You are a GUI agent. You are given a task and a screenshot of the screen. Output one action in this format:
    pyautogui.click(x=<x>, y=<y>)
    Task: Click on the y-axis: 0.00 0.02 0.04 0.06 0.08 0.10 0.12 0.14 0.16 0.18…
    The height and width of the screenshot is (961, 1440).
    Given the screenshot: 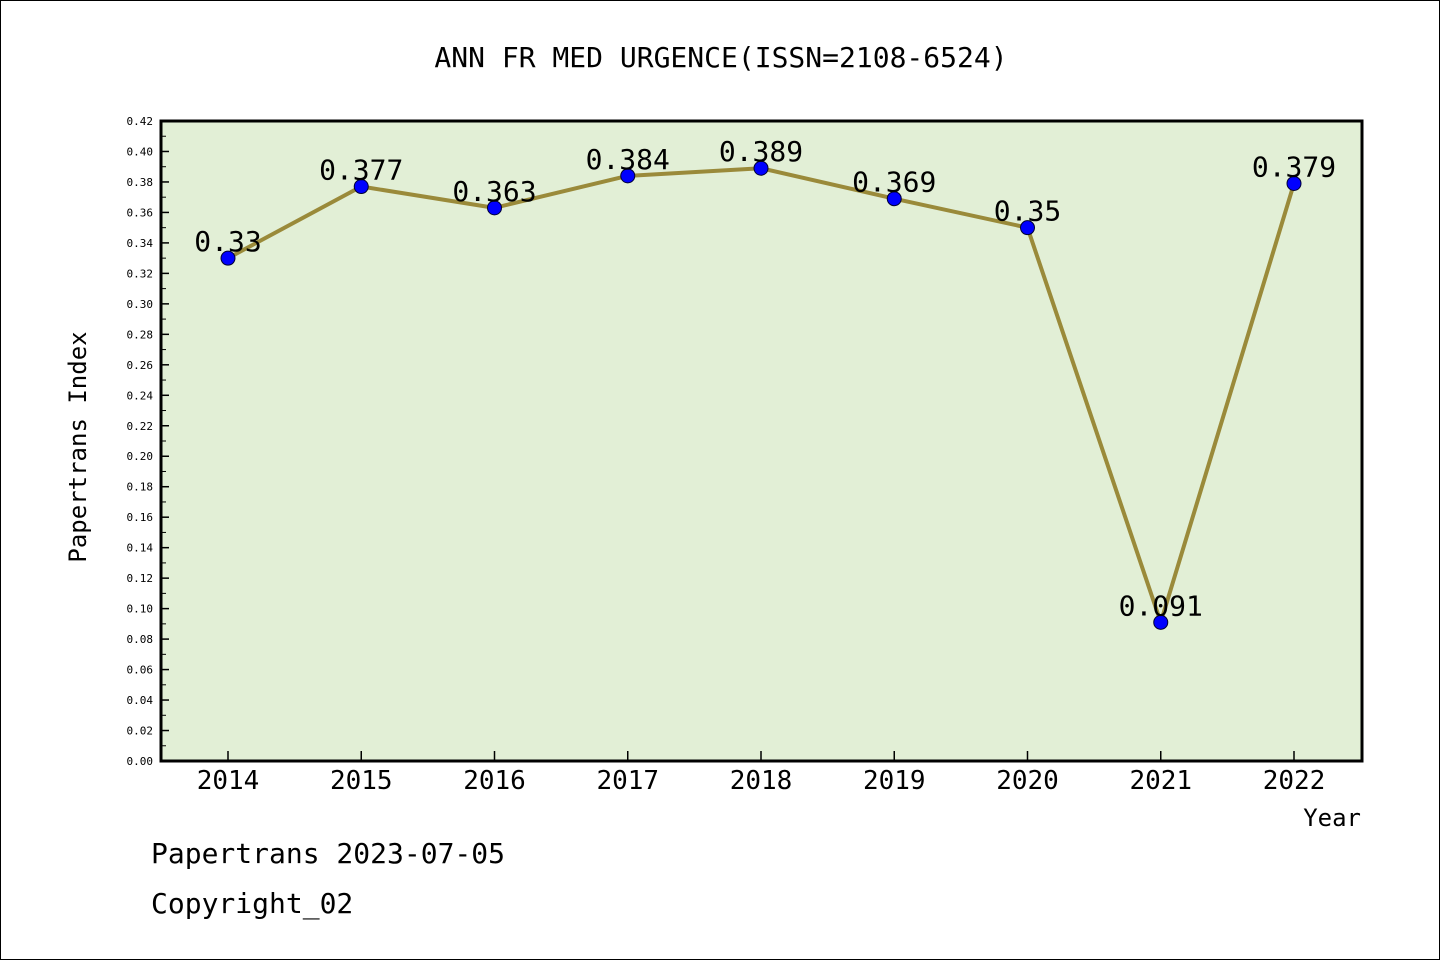 What is the action you would take?
    pyautogui.click(x=148, y=441)
    